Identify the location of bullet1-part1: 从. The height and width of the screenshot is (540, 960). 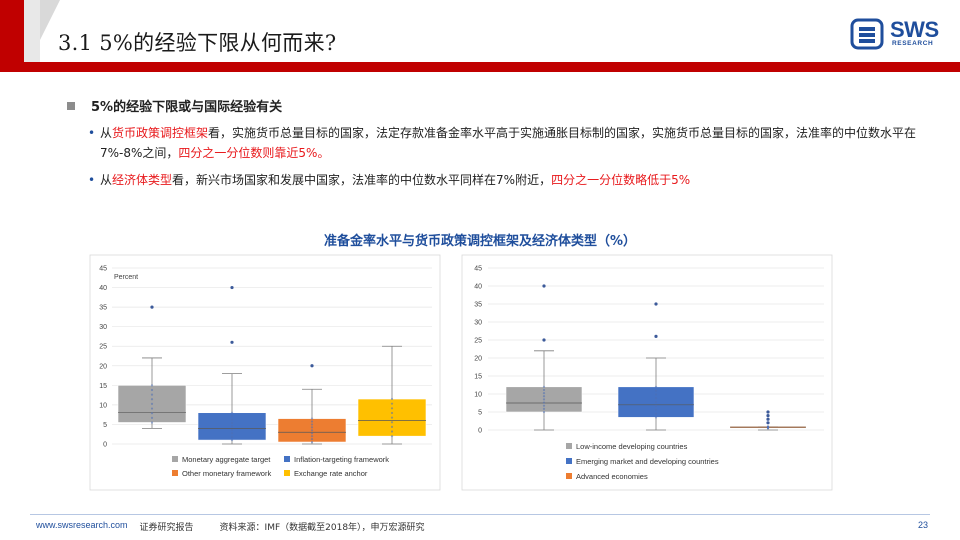
(106, 133).